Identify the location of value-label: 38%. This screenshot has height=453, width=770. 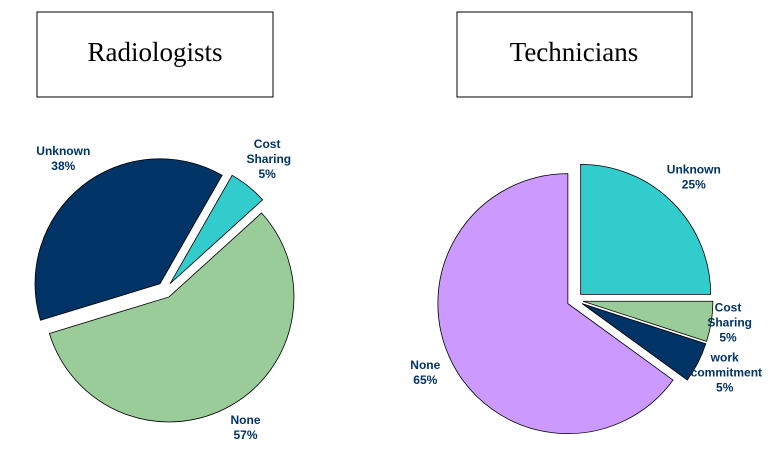
(63, 166).